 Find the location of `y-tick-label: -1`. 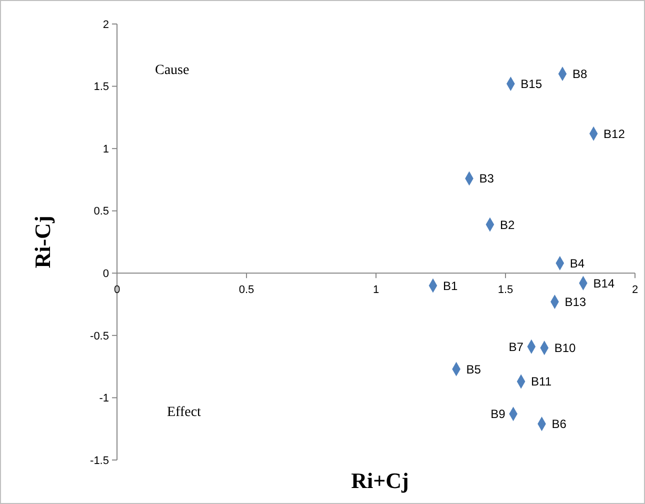

y-tick-label: -1 is located at coordinates (104, 398).